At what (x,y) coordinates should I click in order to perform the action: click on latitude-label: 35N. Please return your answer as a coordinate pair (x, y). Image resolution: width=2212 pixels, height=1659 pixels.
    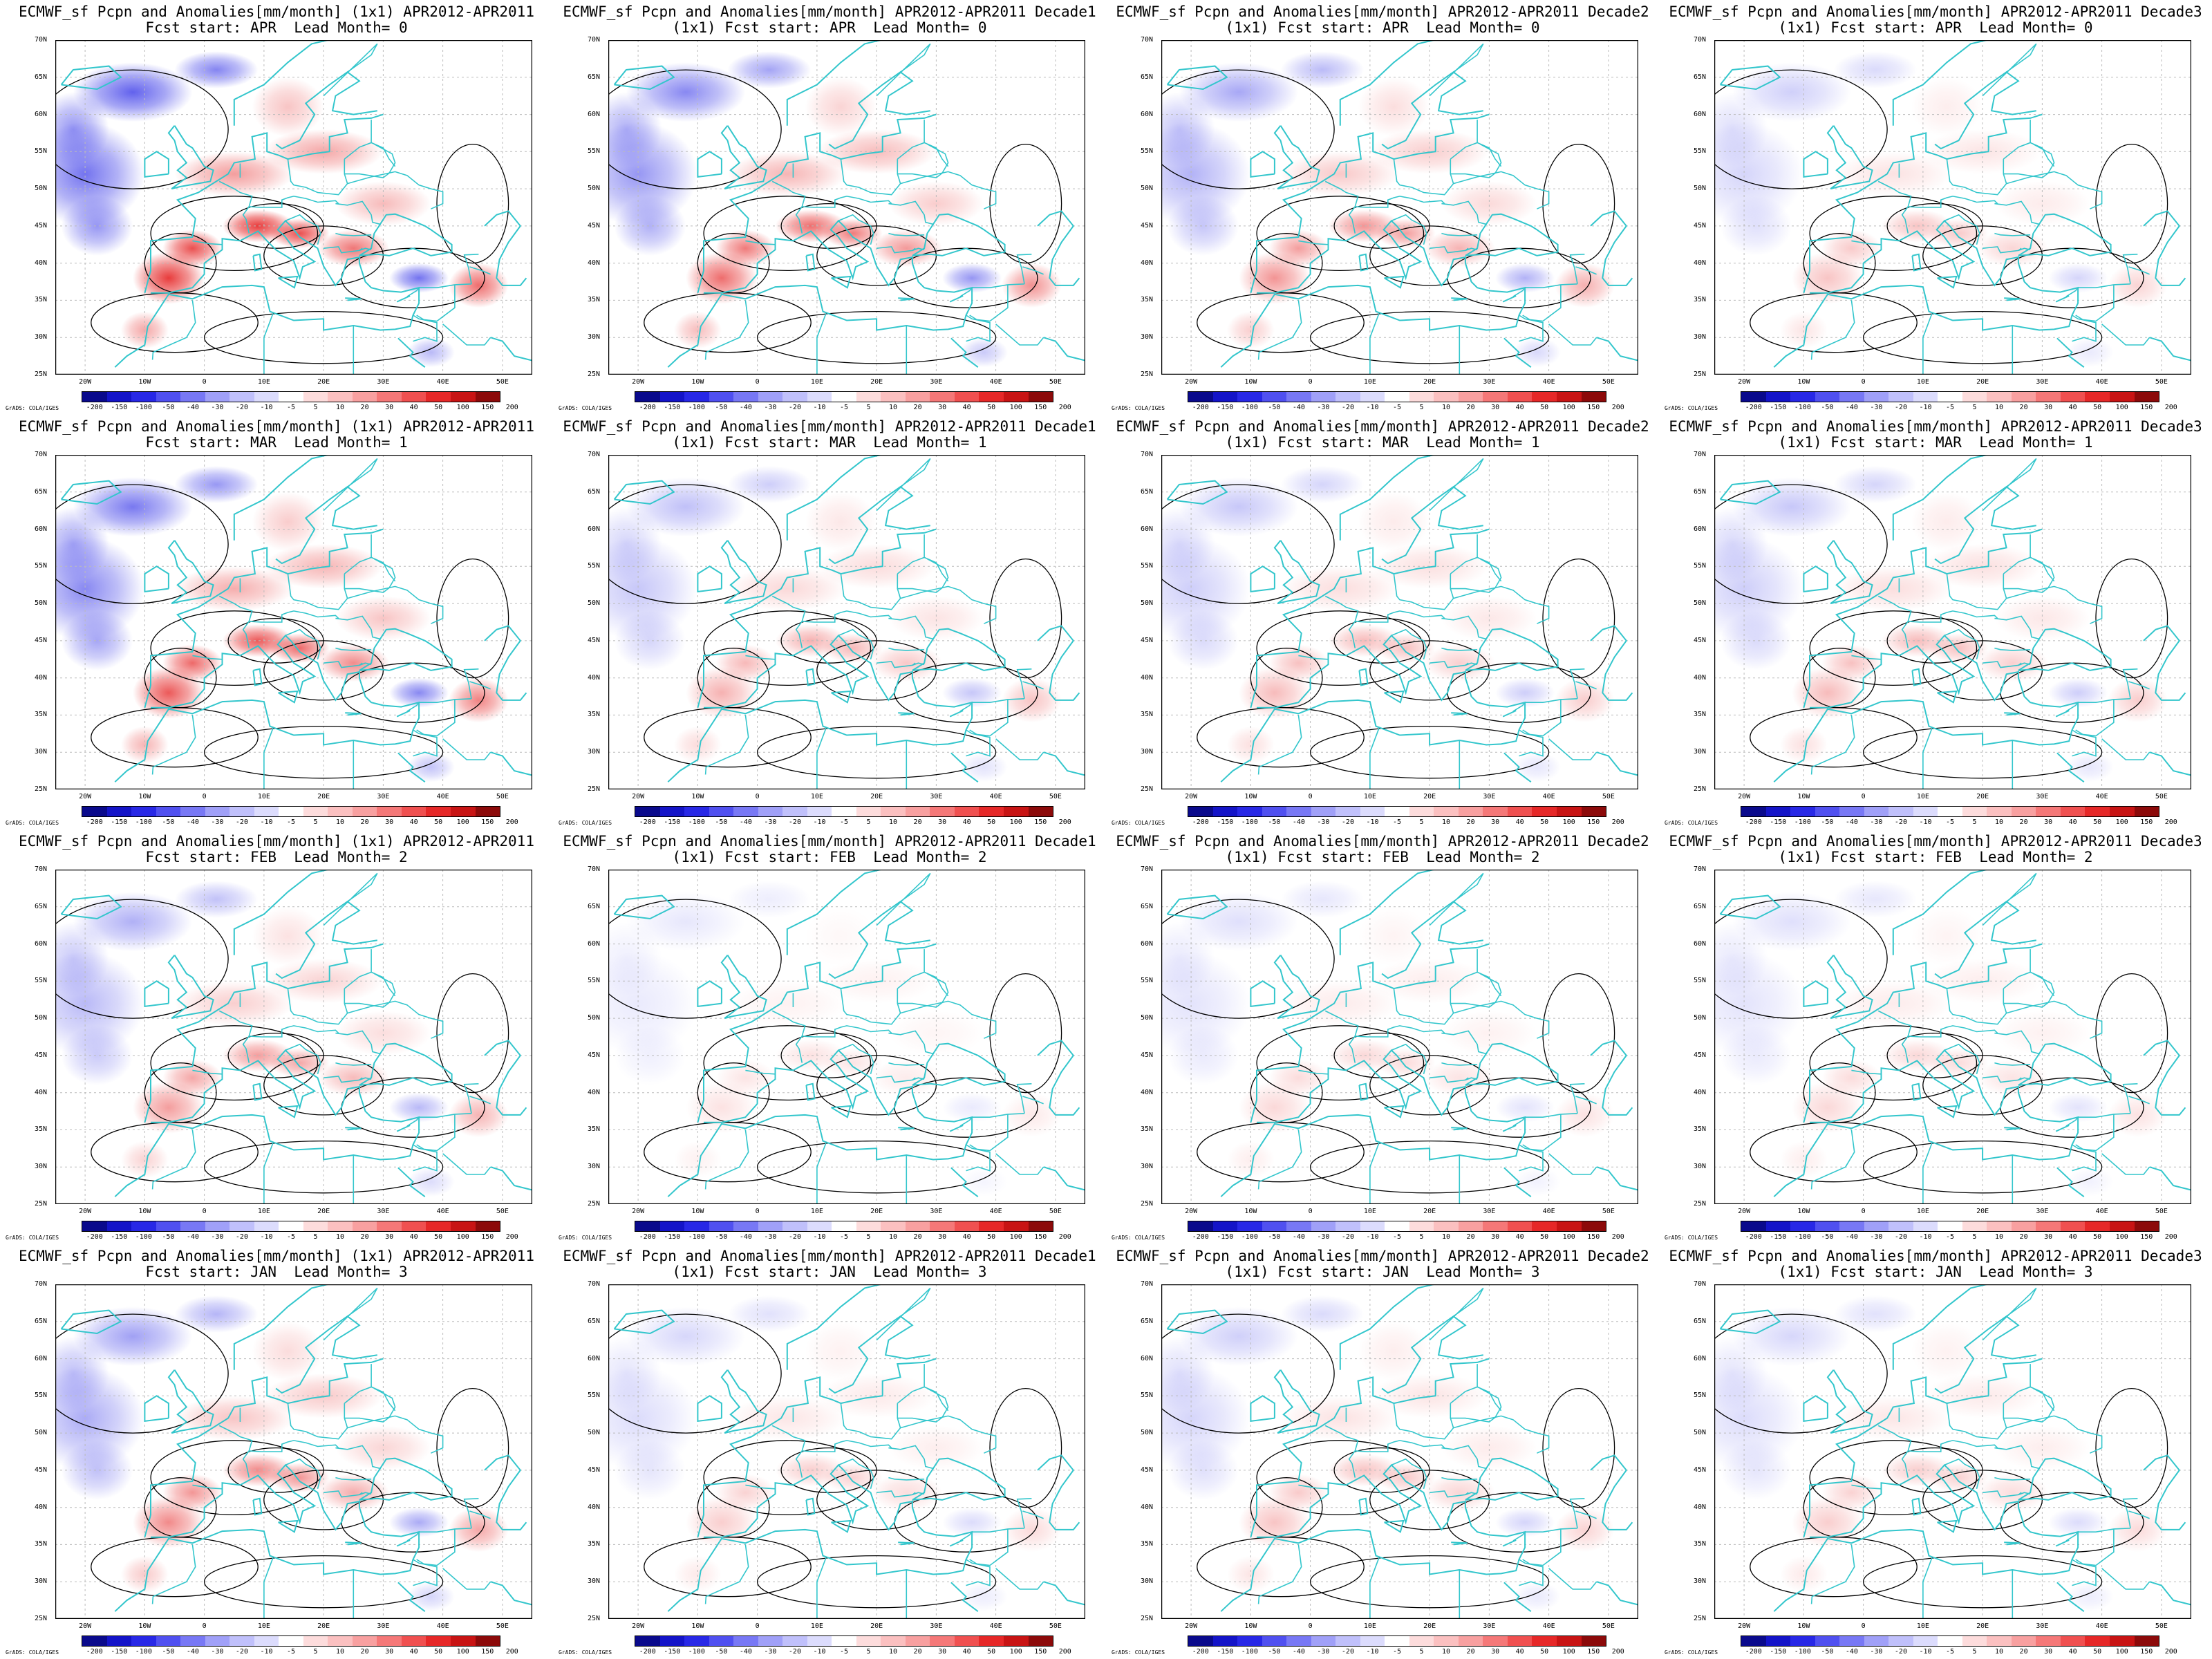
    Looking at the image, I should click on (41, 715).